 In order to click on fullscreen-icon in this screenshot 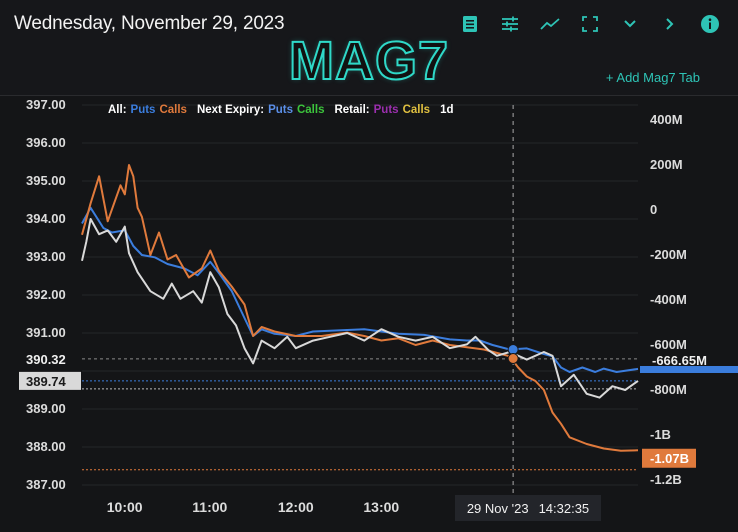, I will do `click(590, 24)`.